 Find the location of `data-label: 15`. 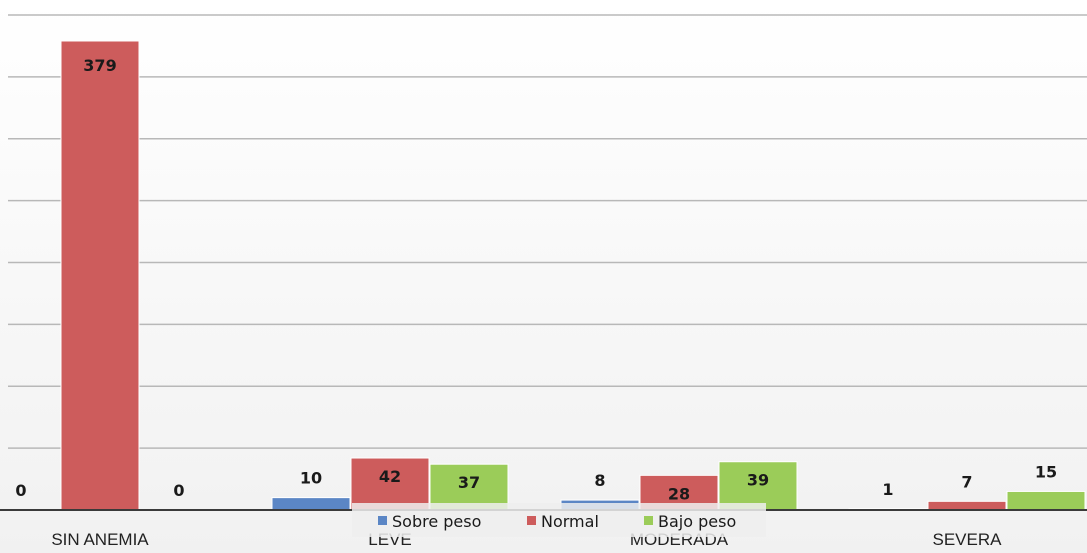

data-label: 15 is located at coordinates (1046, 471).